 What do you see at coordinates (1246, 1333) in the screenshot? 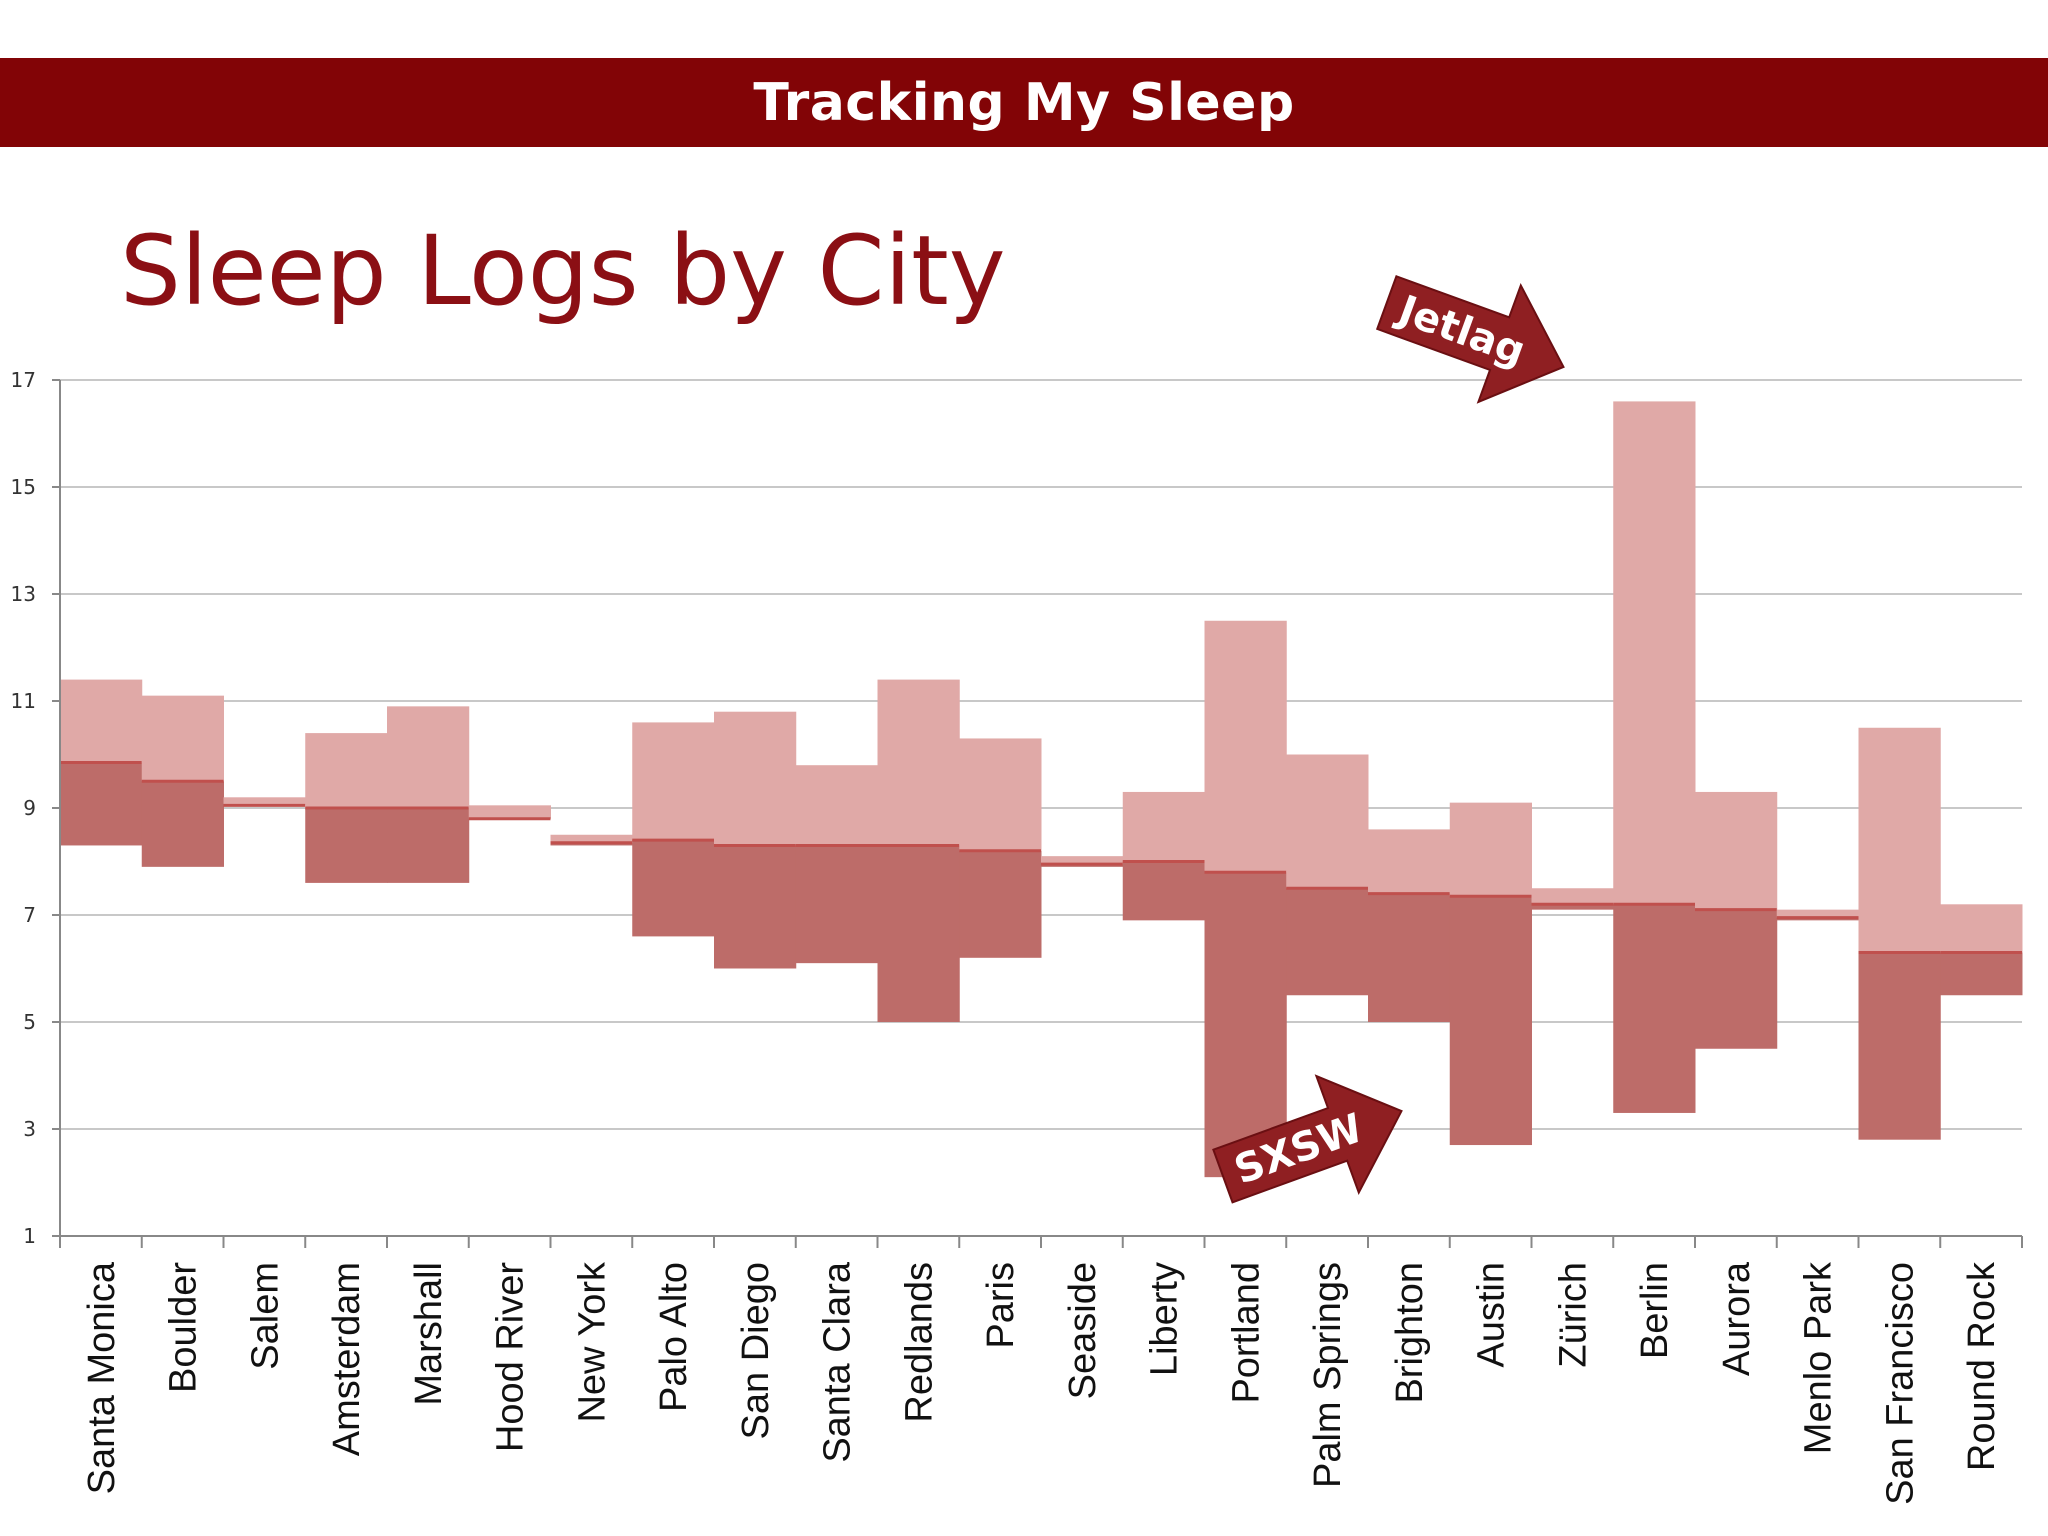
I see `x-tick-label: Portland` at bounding box center [1246, 1333].